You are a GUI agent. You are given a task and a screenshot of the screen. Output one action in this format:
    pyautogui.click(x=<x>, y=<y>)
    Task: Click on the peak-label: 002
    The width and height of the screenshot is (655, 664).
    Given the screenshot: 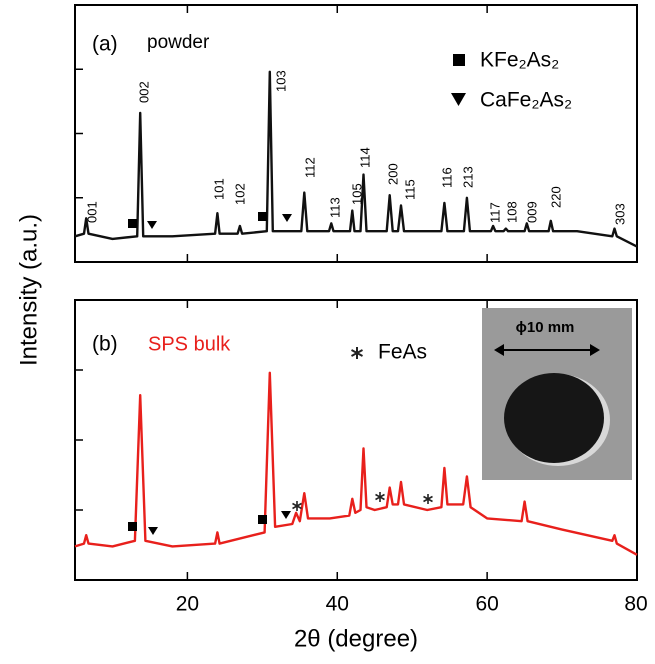 What is the action you would take?
    pyautogui.click(x=143, y=92)
    